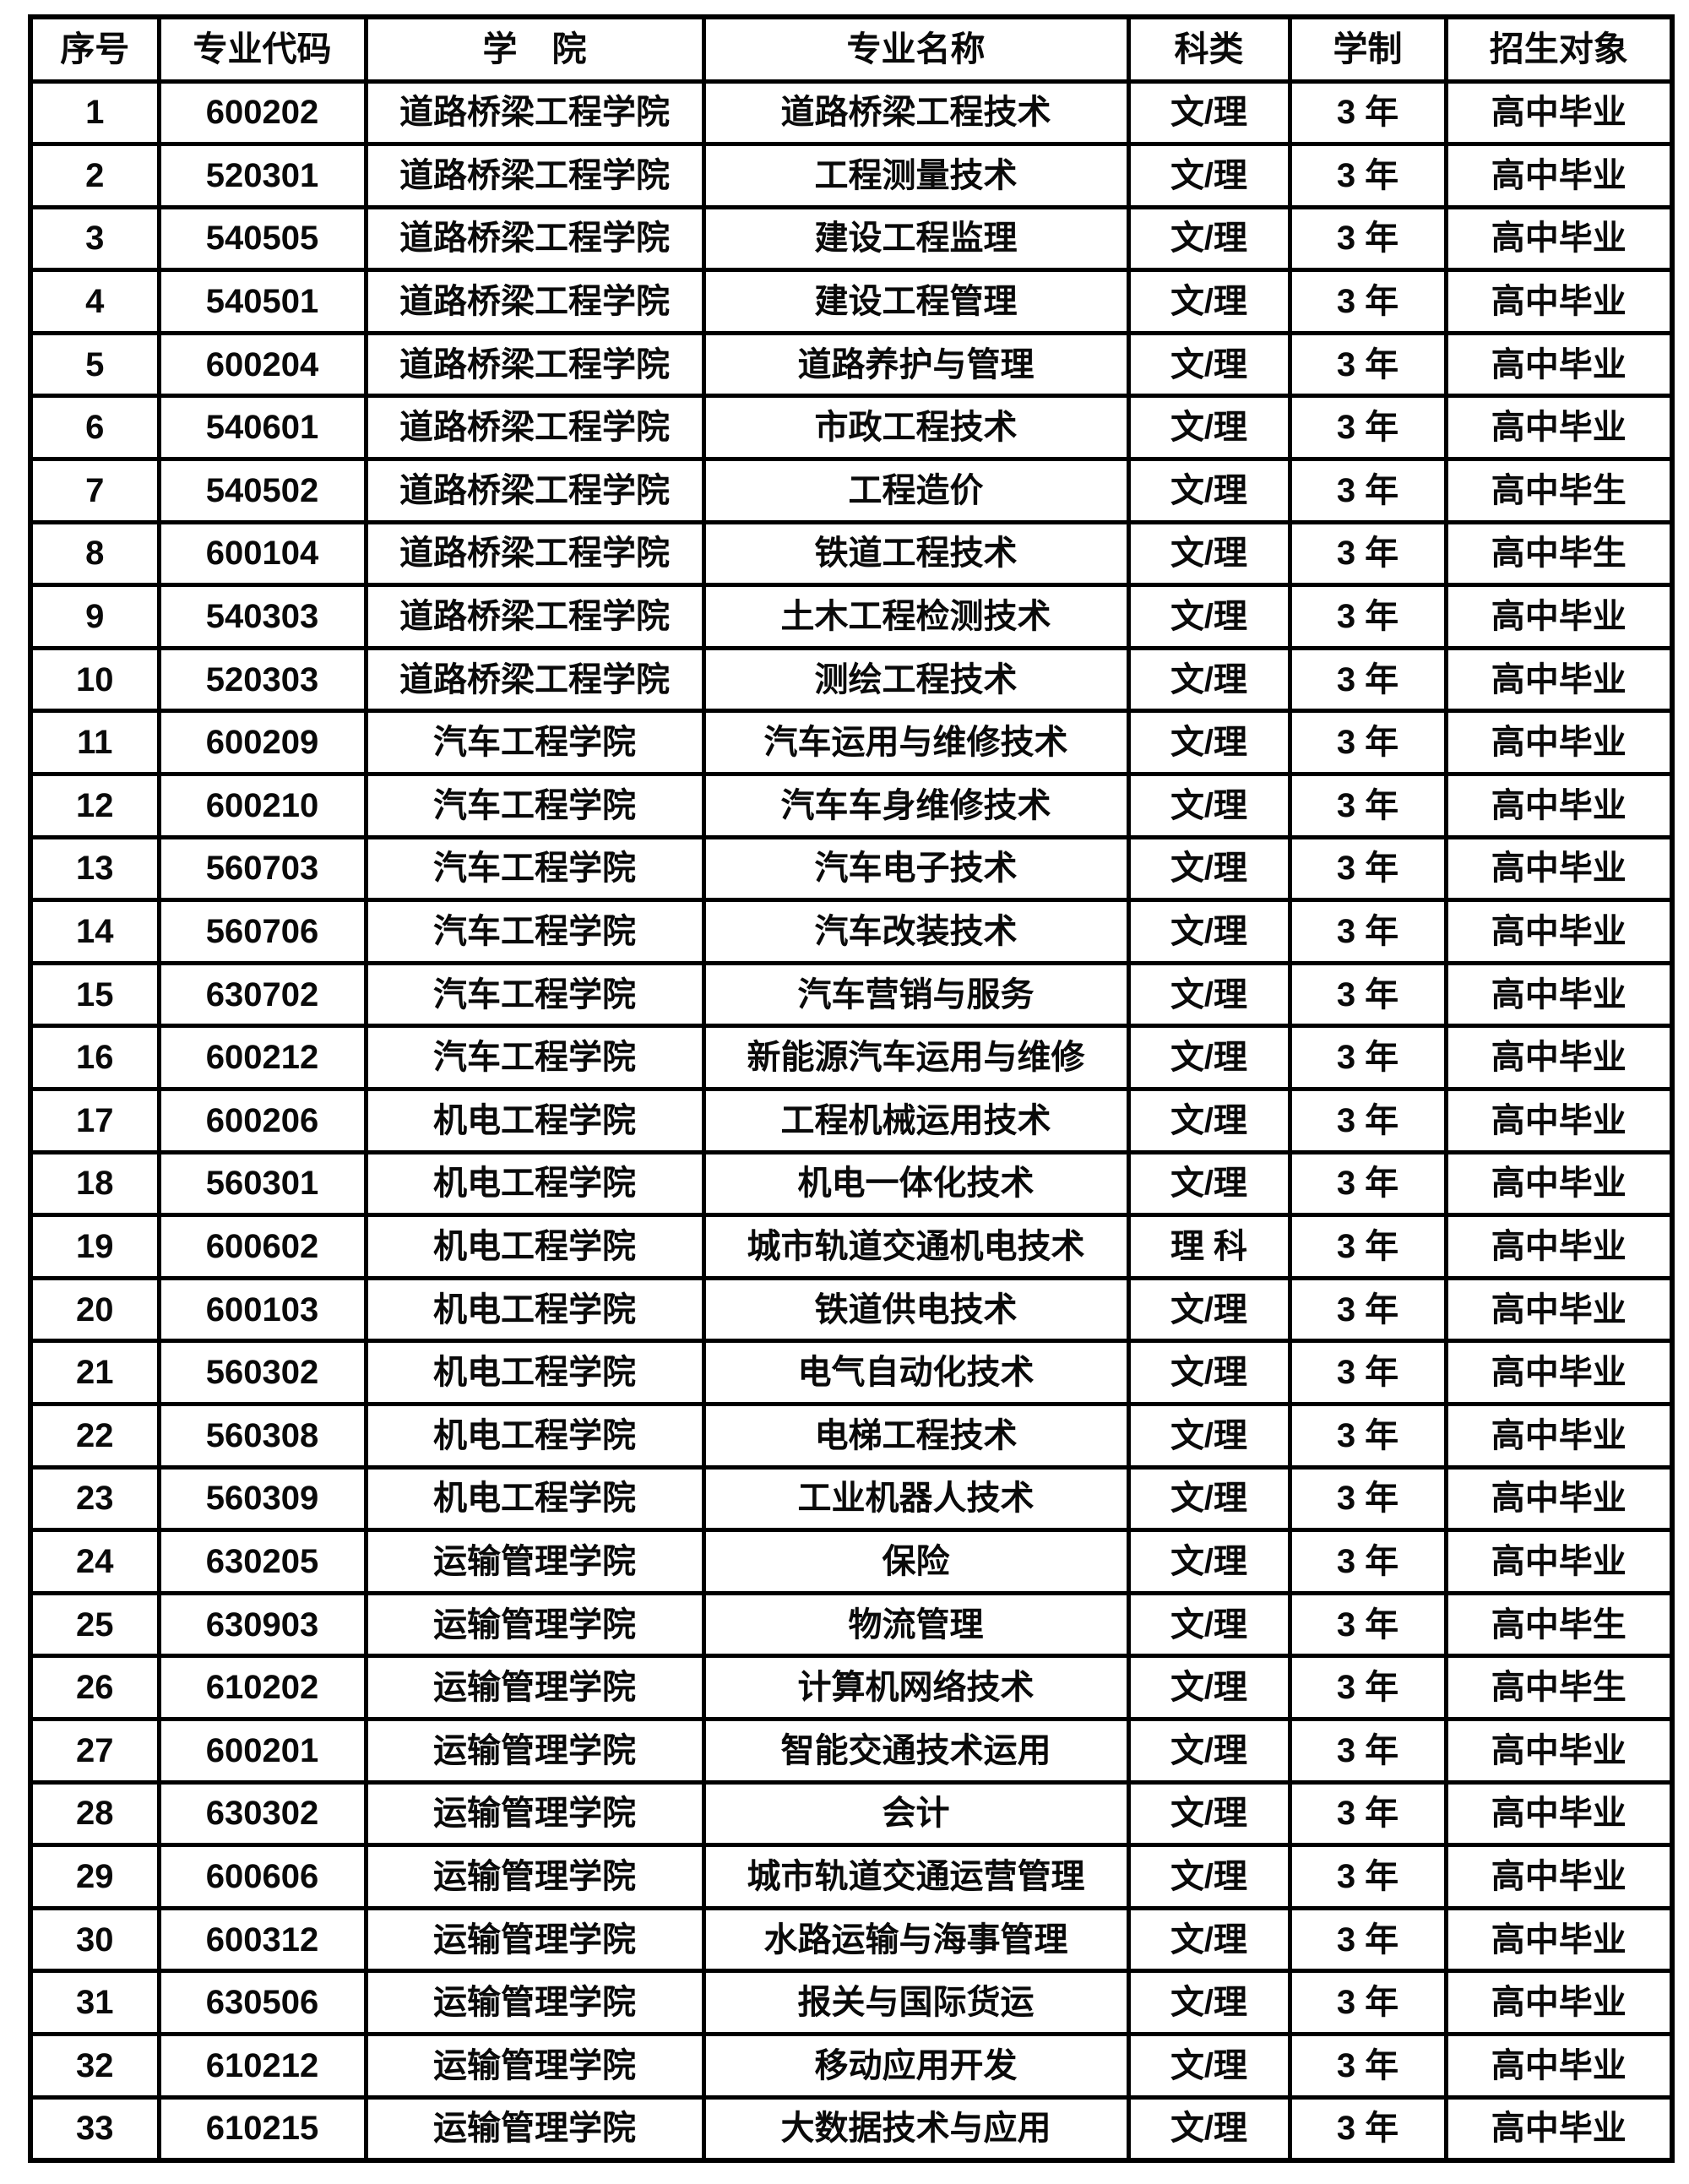 The height and width of the screenshot is (2184, 1689). Describe the element at coordinates (916, 2065) in the screenshot. I see `cell-major: 移动应用开发` at that location.